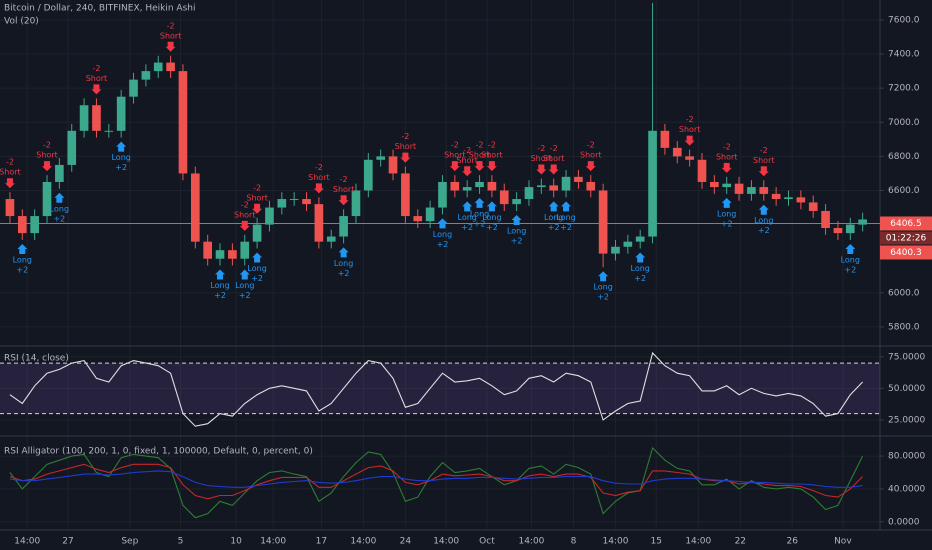 The height and width of the screenshot is (550, 932). What do you see at coordinates (904, 55) in the screenshot?
I see `y-tick-label: 7400.0` at bounding box center [904, 55].